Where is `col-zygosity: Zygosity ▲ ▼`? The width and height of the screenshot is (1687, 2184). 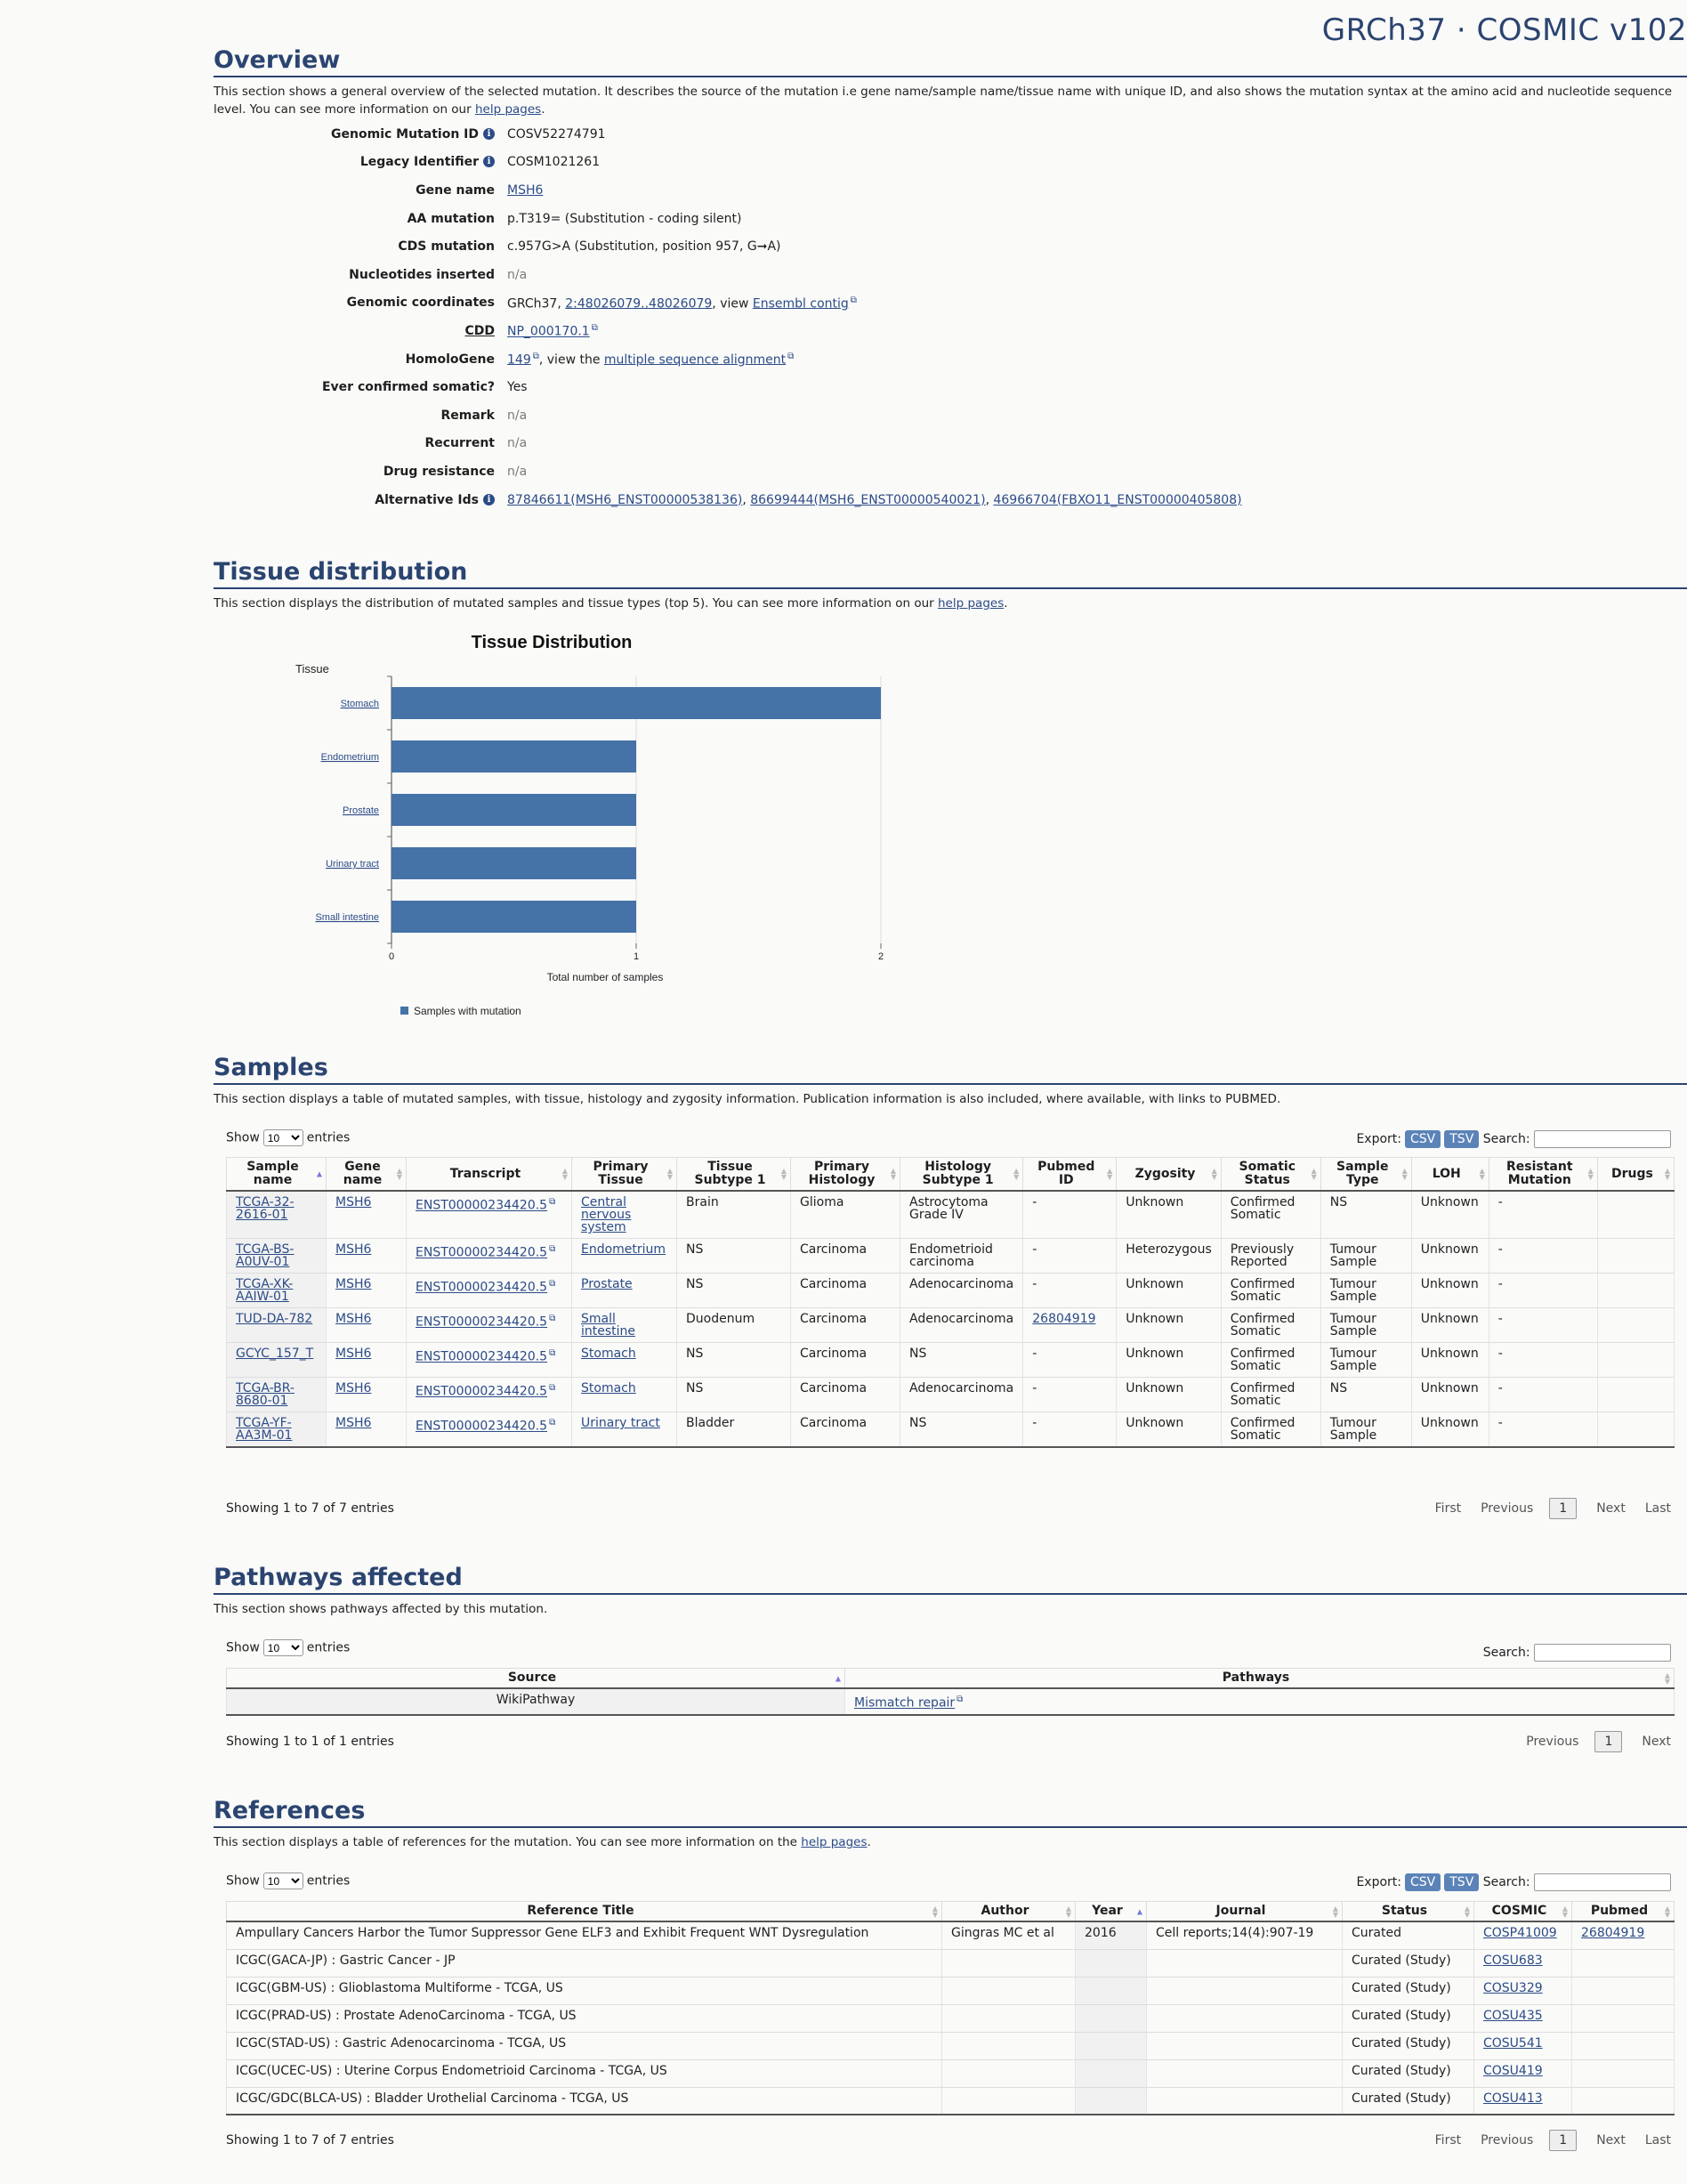 col-zygosity: Zygosity ▲ ▼ is located at coordinates (1169, 1174).